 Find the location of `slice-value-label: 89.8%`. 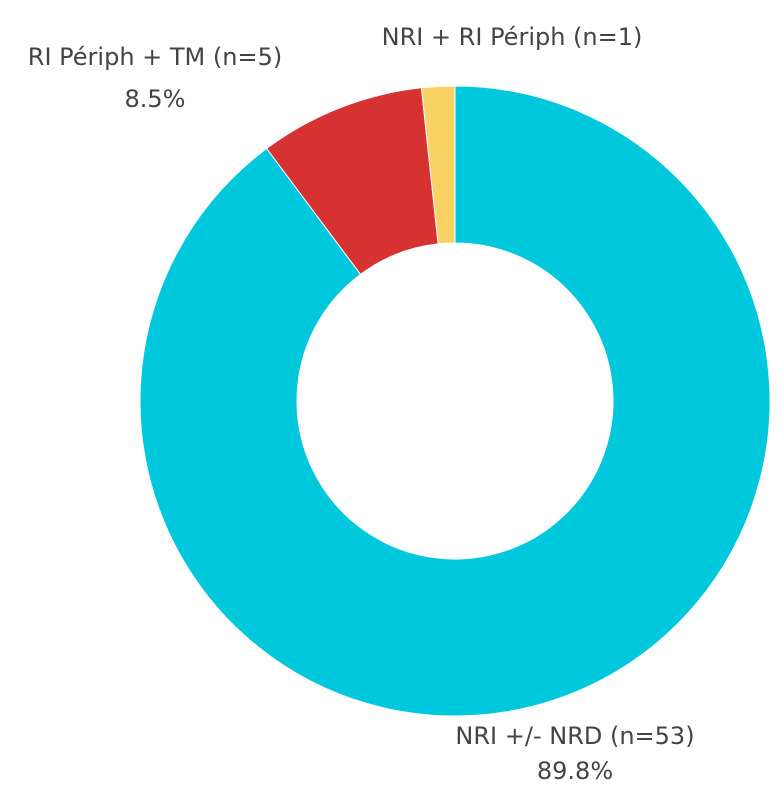

slice-value-label: 89.8% is located at coordinates (575, 771).